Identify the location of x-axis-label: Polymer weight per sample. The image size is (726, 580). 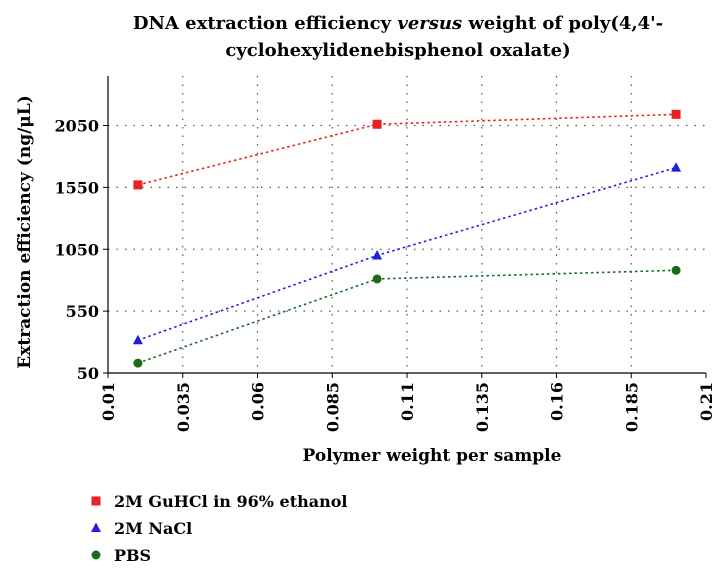
(432, 456).